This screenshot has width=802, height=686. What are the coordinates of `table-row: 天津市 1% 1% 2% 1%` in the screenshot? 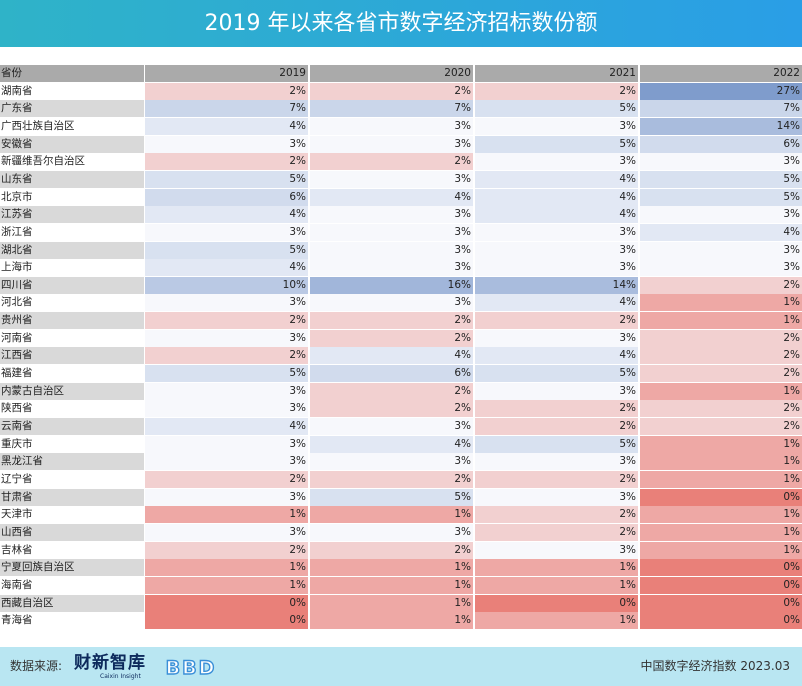 It's located at (401, 515).